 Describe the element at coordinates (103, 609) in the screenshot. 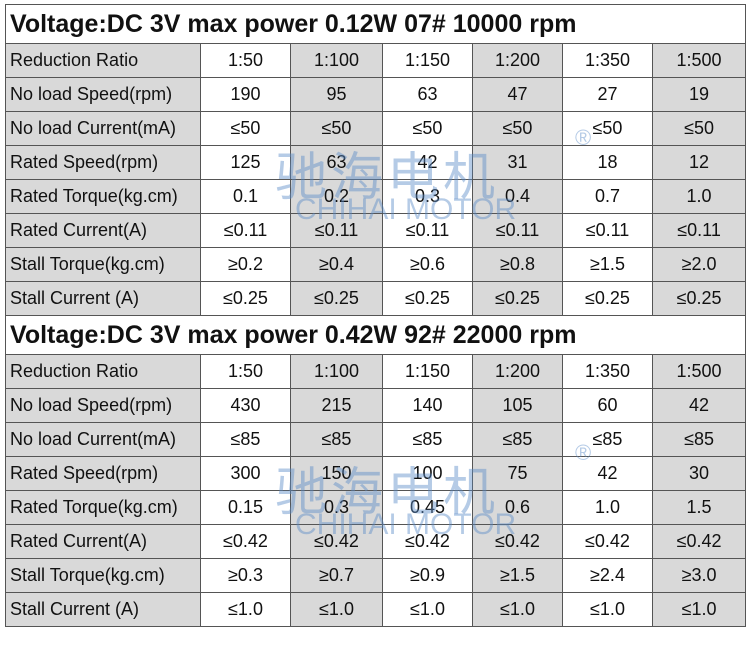

I see `row-label: Stall Current (A)` at that location.